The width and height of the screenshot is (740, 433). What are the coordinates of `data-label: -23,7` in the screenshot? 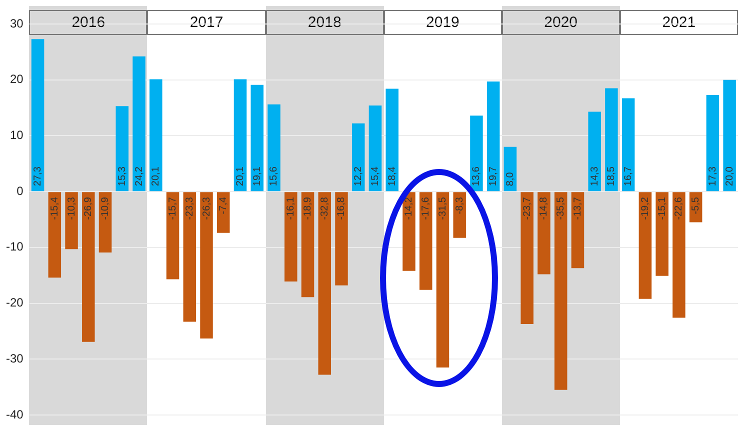 It's located at (527, 208).